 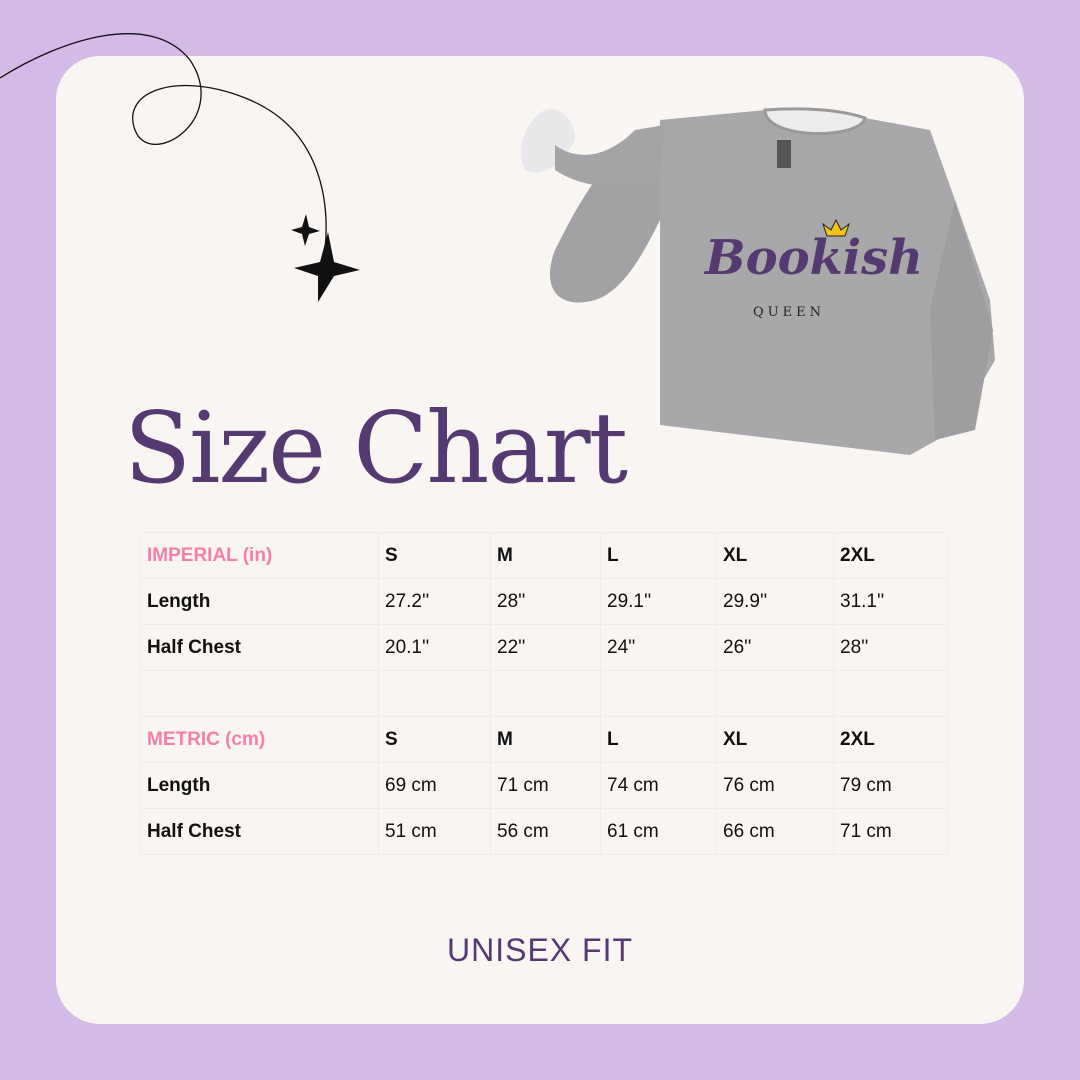 What do you see at coordinates (434, 785) in the screenshot?
I see `cell: 69 cm` at bounding box center [434, 785].